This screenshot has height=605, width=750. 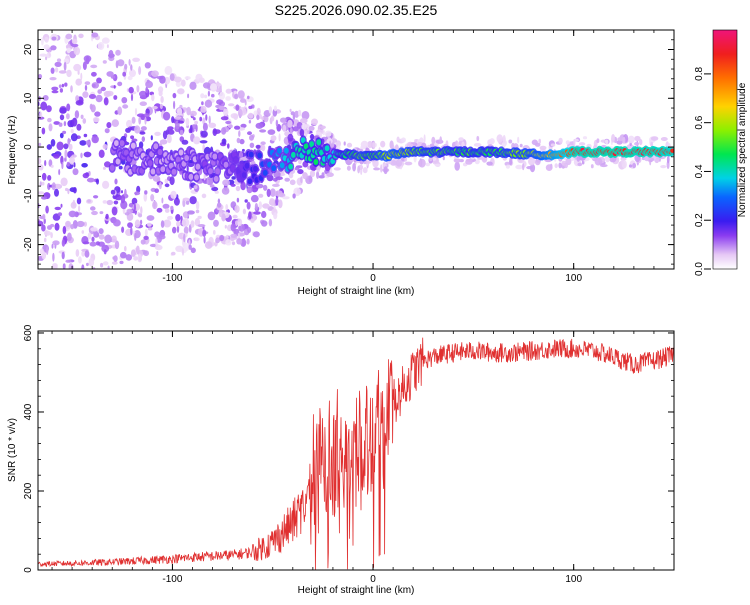 I want to click on y-tick-label: 0, so click(x=28, y=570).